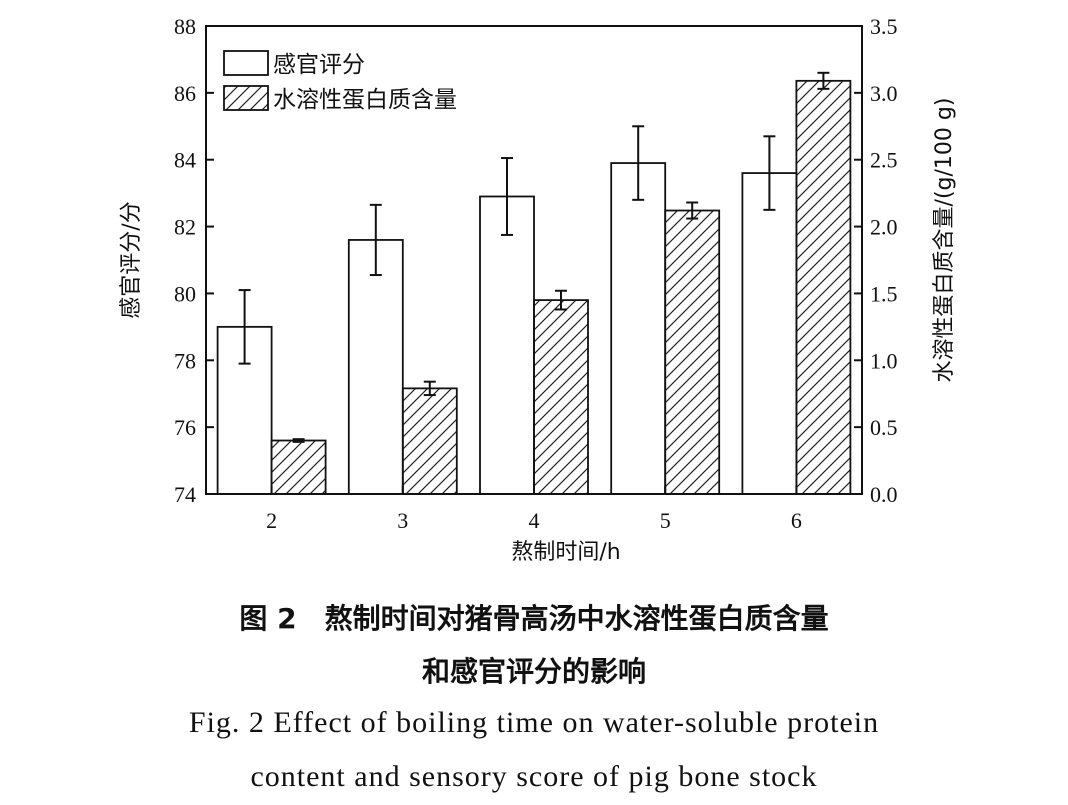 This screenshot has height=805, width=1068. I want to click on right-y-tick-label: 3.0, so click(884, 93).